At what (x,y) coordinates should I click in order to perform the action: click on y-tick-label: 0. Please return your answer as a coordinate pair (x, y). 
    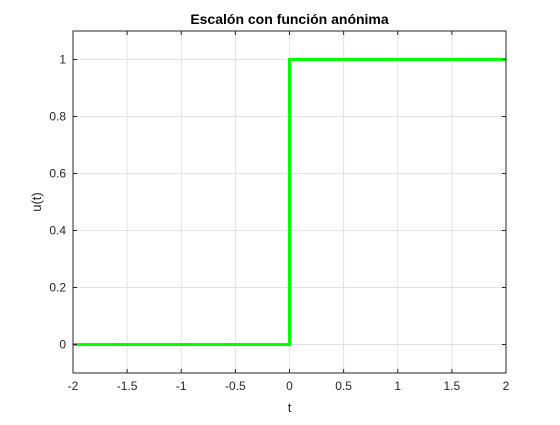
    Looking at the image, I should click on (62, 345).